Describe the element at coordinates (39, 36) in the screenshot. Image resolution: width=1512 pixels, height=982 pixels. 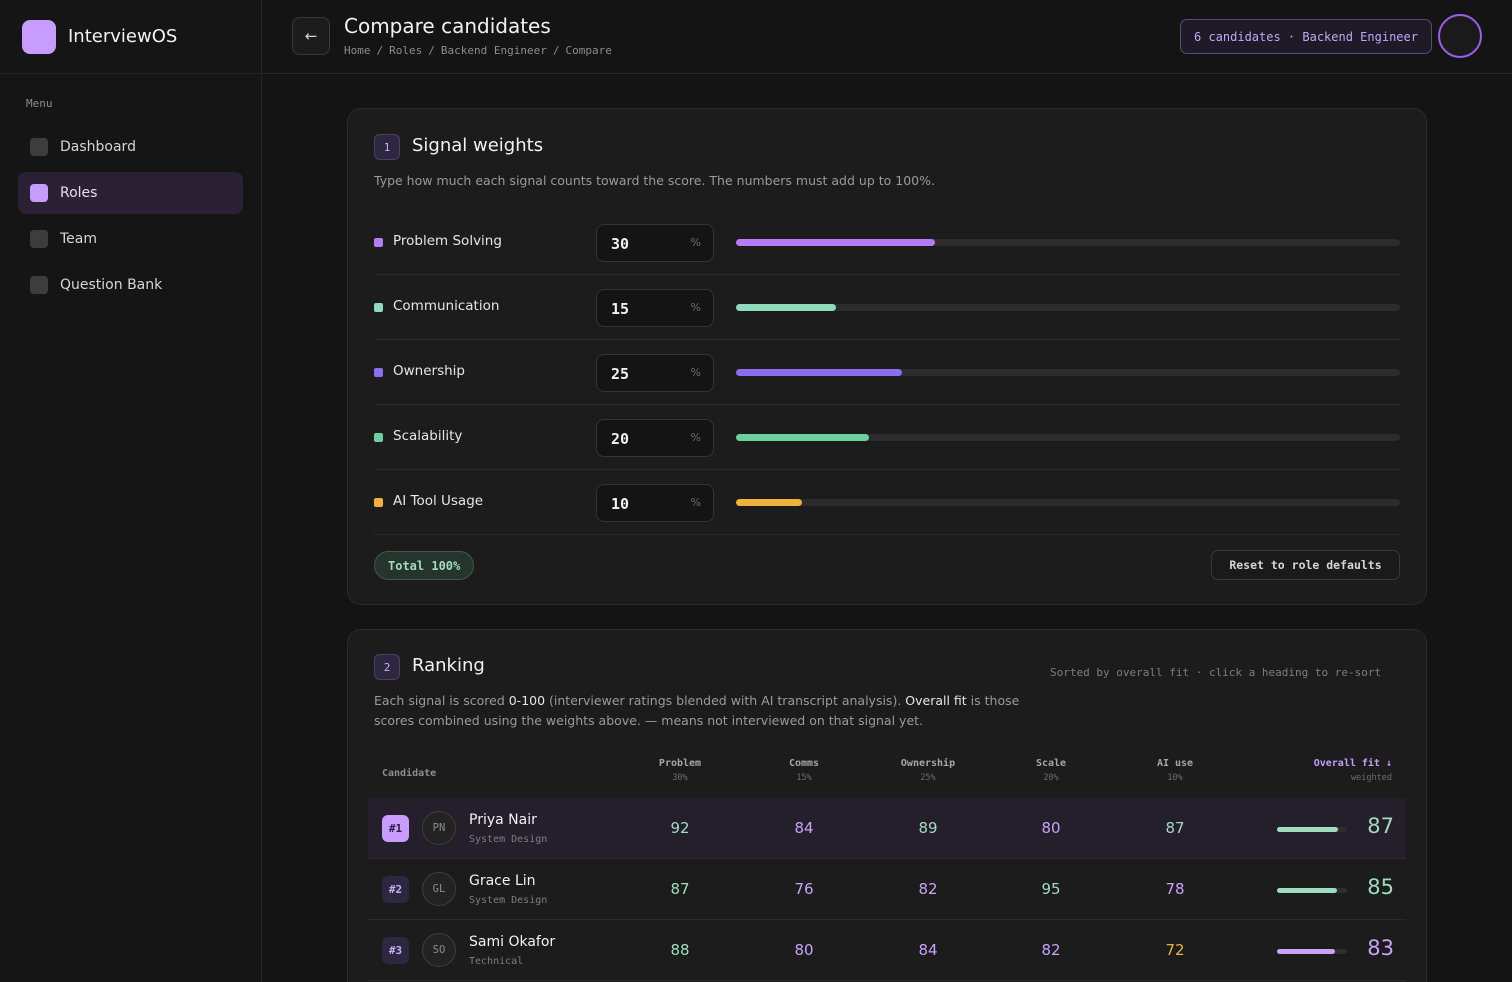
I see `app-logo` at that location.